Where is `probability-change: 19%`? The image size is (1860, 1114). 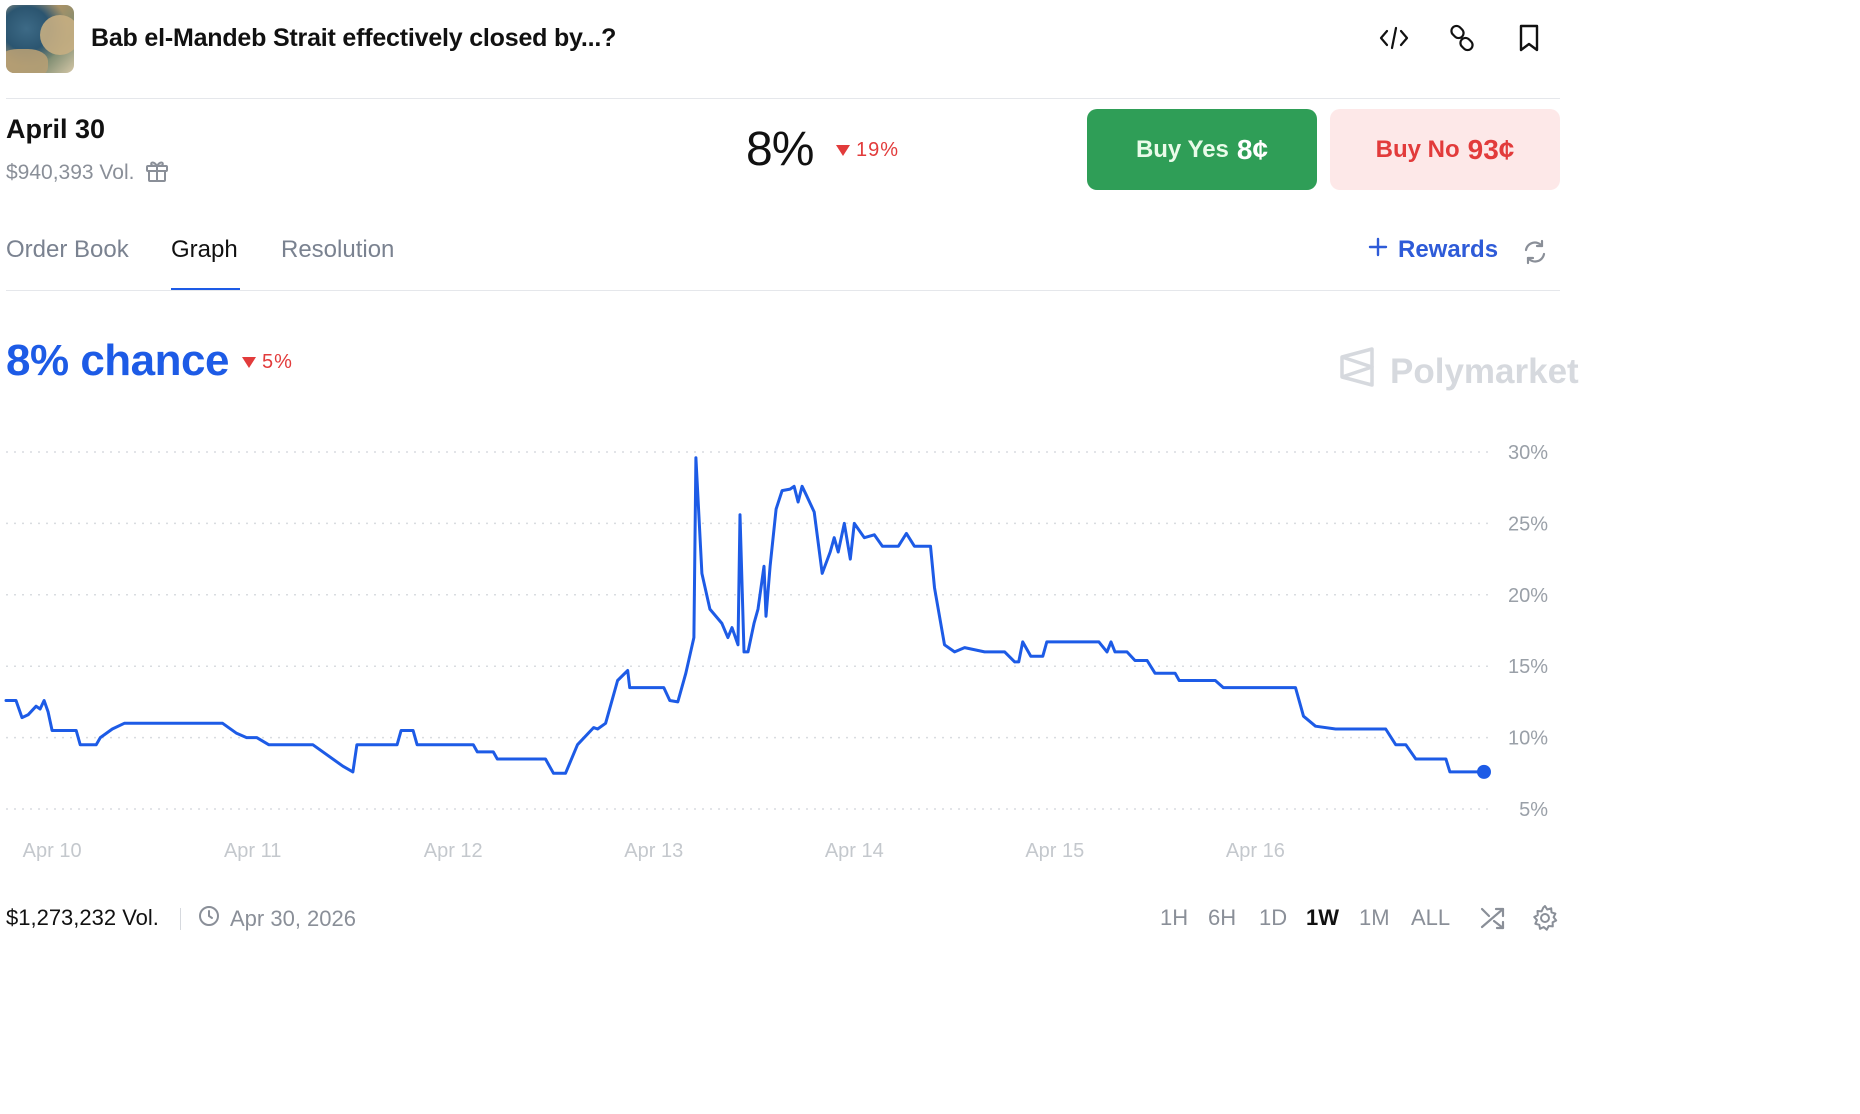
probability-change: 19% is located at coordinates (867, 150).